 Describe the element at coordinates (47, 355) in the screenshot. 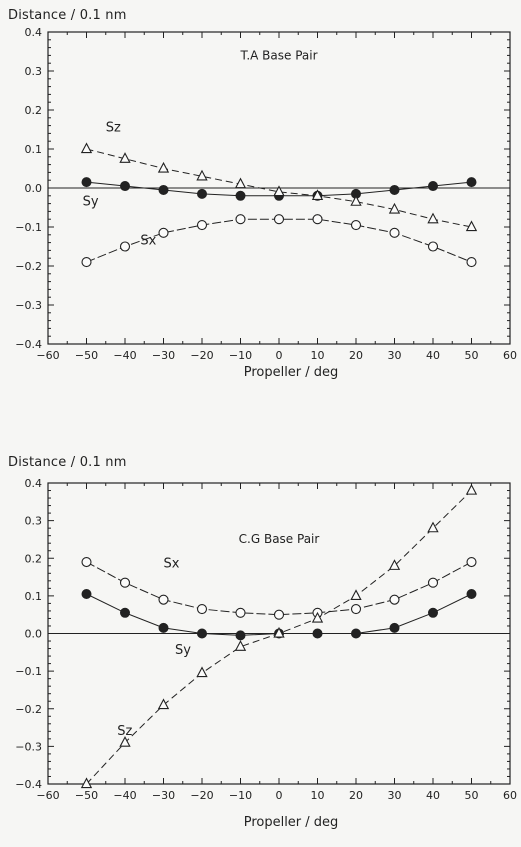

I see `x-tick-label: −60` at that location.